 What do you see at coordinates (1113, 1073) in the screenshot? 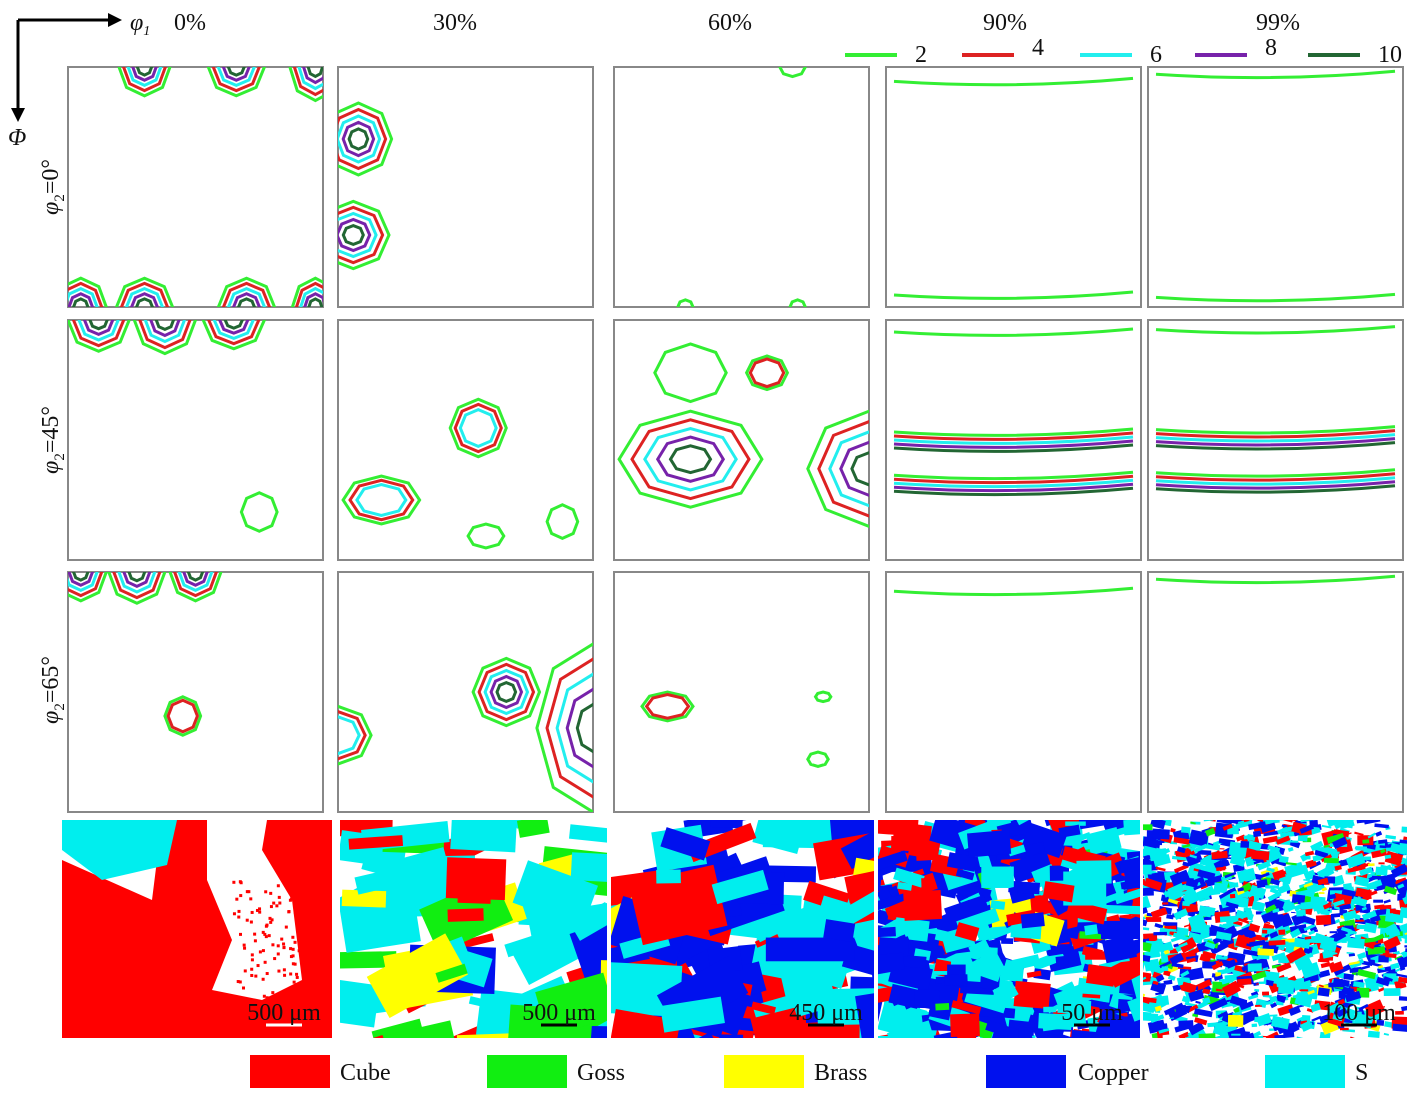
I see `texture-name: Copper` at bounding box center [1113, 1073].